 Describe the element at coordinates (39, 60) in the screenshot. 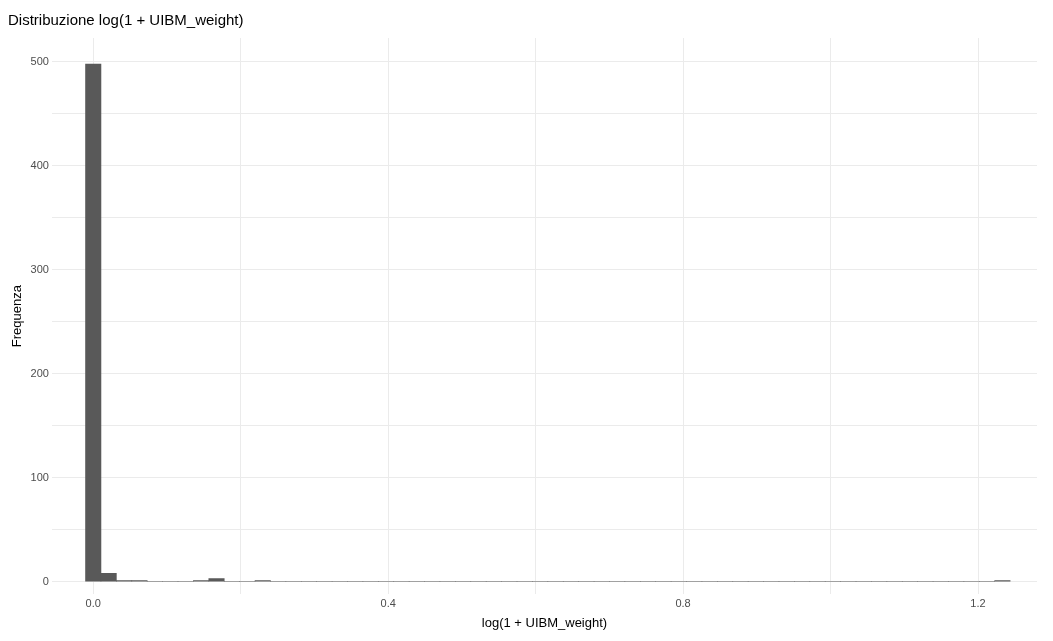

I see `y-tick-label: 500` at that location.